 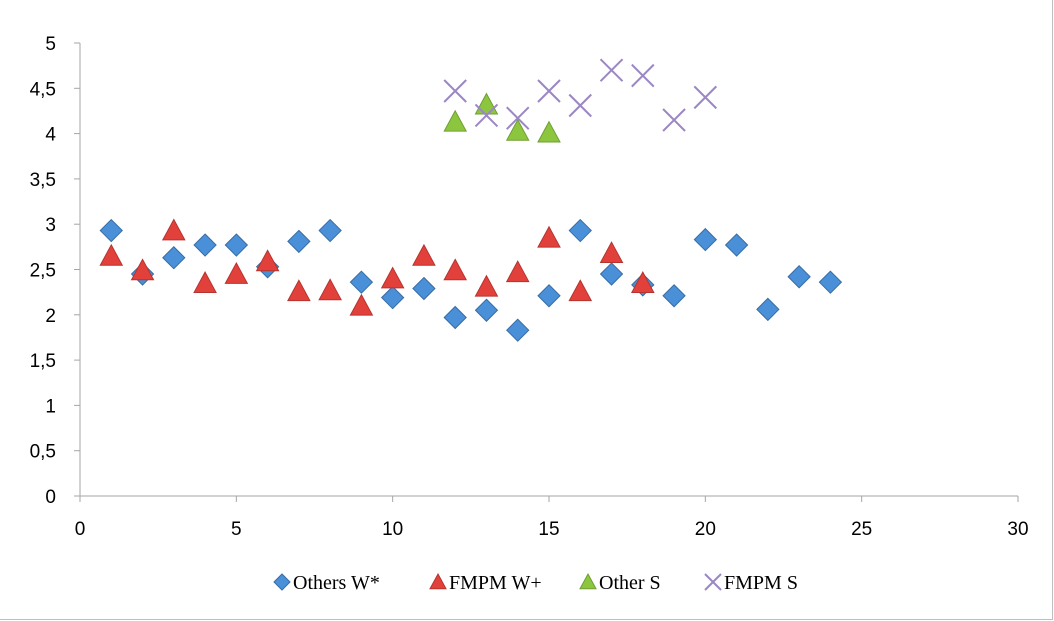 What do you see at coordinates (50, 406) in the screenshot?
I see `y-tick-label: 1` at bounding box center [50, 406].